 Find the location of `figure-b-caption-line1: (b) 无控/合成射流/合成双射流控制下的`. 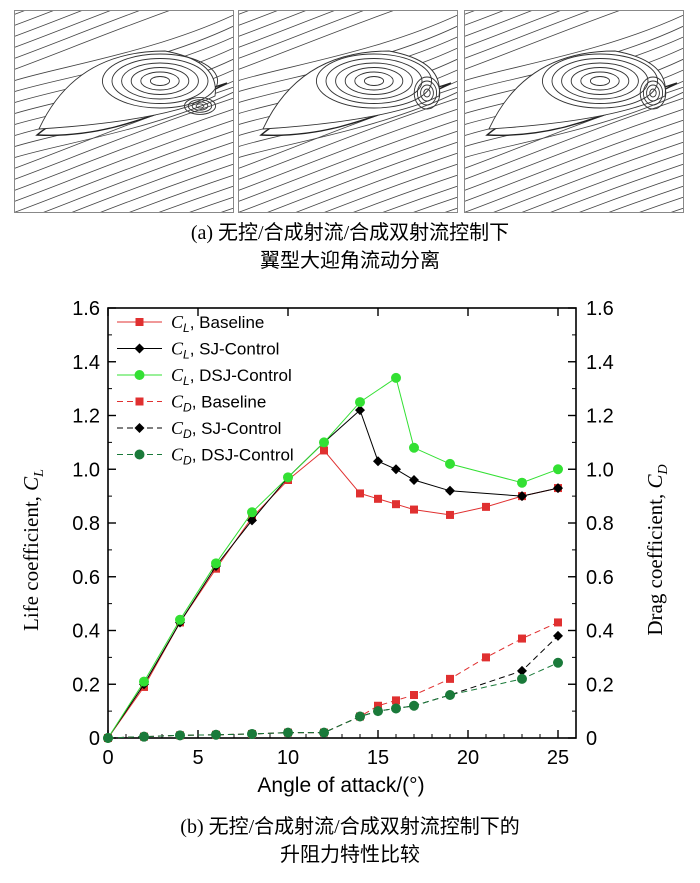

figure-b-caption-line1: (b) 无控/合成射流/合成双射流控制下的 is located at coordinates (350, 827).